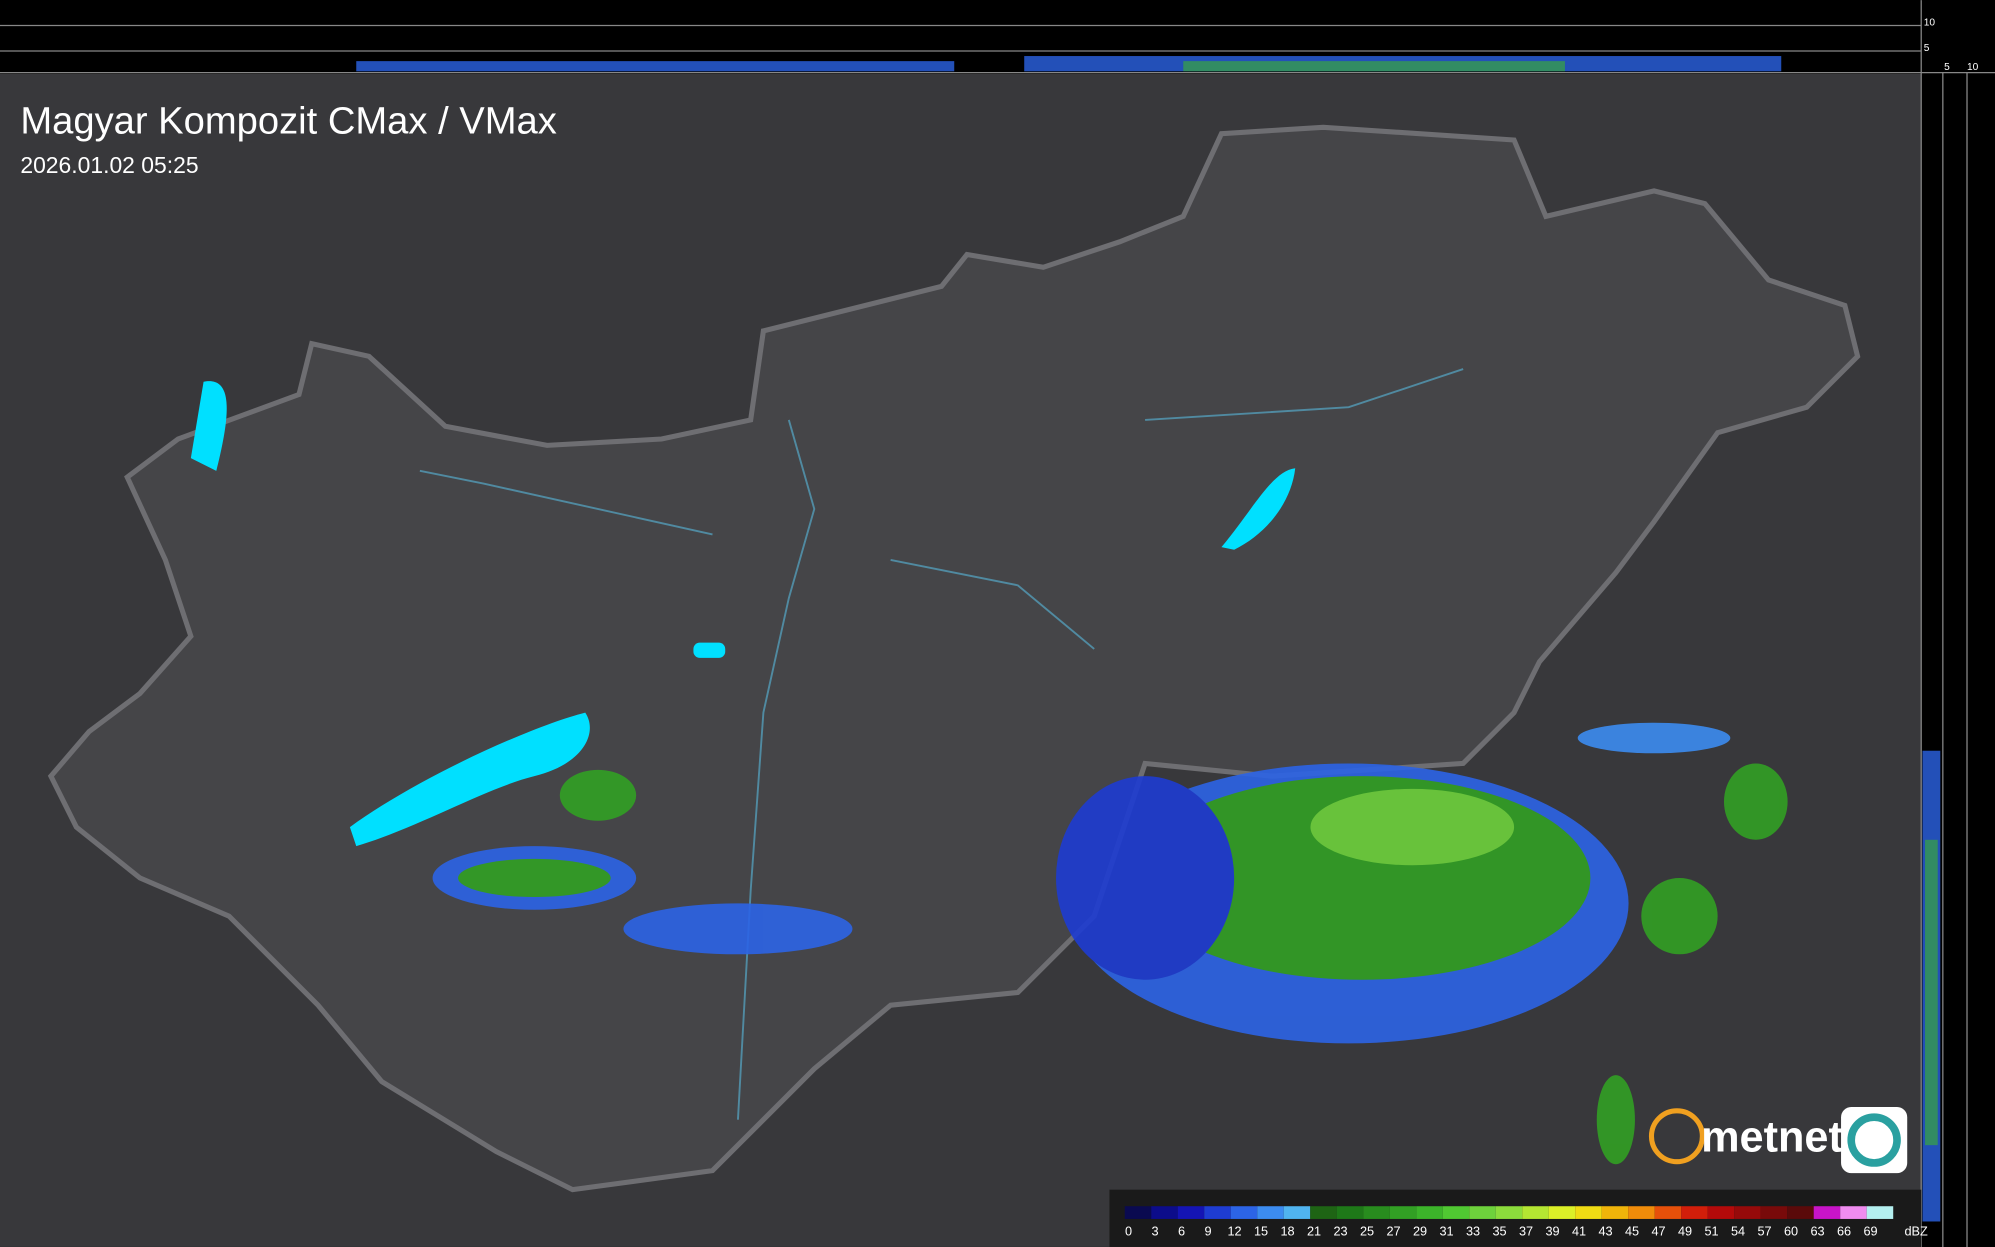 The height and width of the screenshot is (1247, 1995). Describe the element at coordinates (1208, 1230) in the screenshot. I see `legend-label: 9` at that location.